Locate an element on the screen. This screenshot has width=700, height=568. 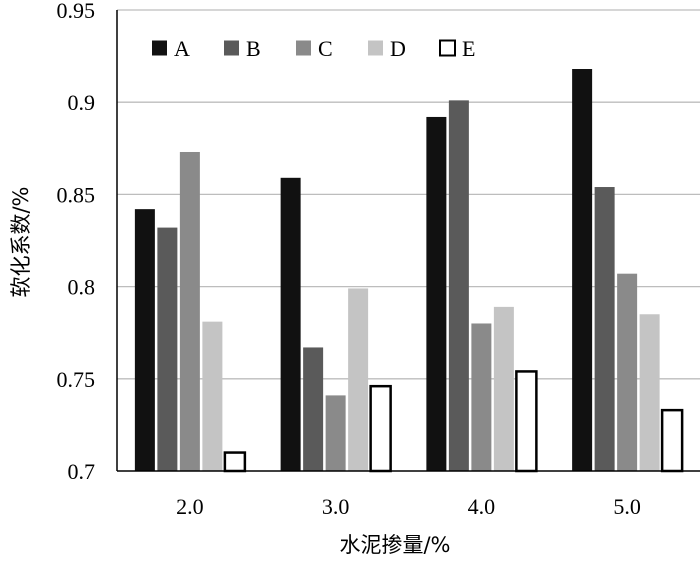
legend-label-d: D is located at coordinates (398, 48).